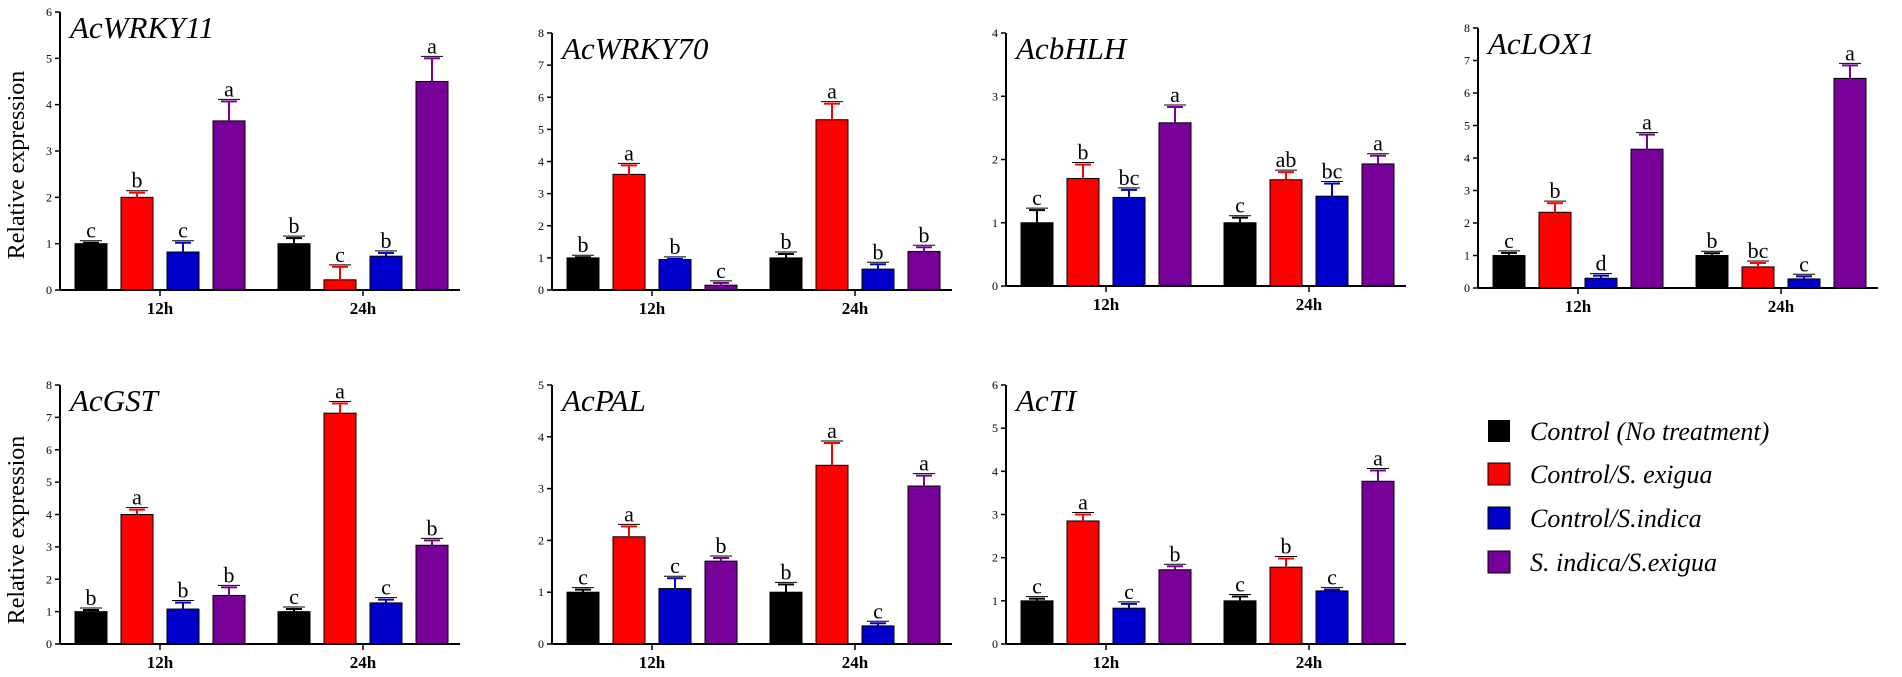  Describe the element at coordinates (745, 525) in the screenshot. I see `chart-panel-AcPAL: 0 1 2 3 4 5 AcPAL 12h c a c b 24h b a c a` at that location.